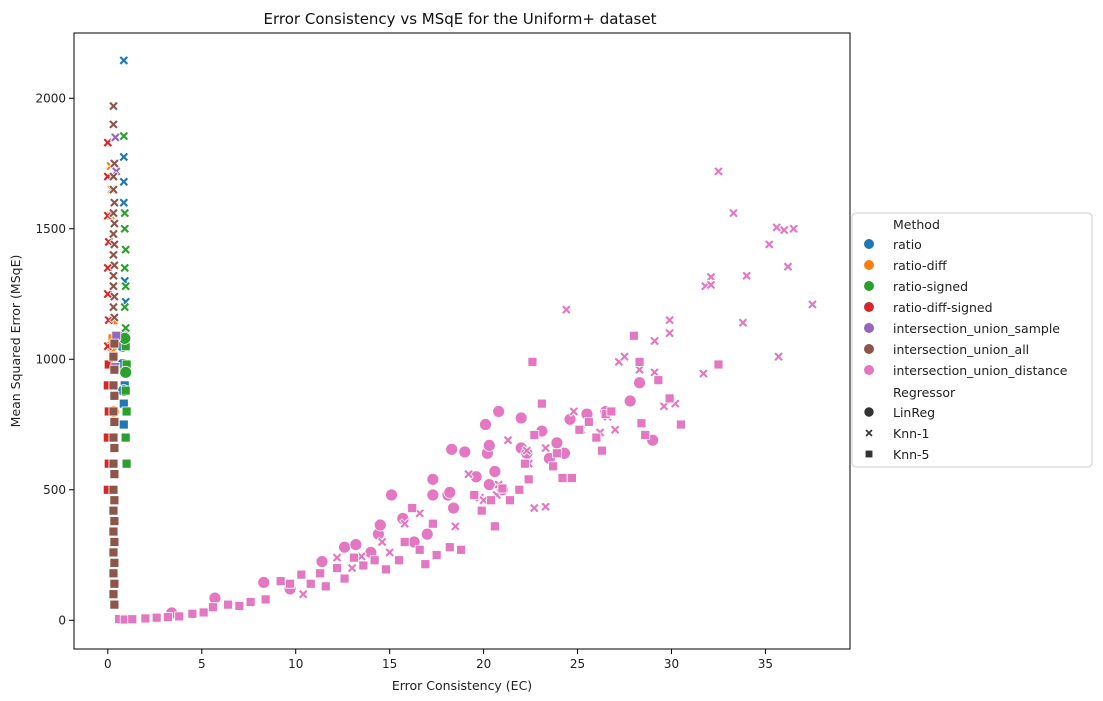 Image resolution: width=1103 pixels, height=701 pixels. Describe the element at coordinates (483, 664) in the screenshot. I see `x-tick-label: 20` at that location.